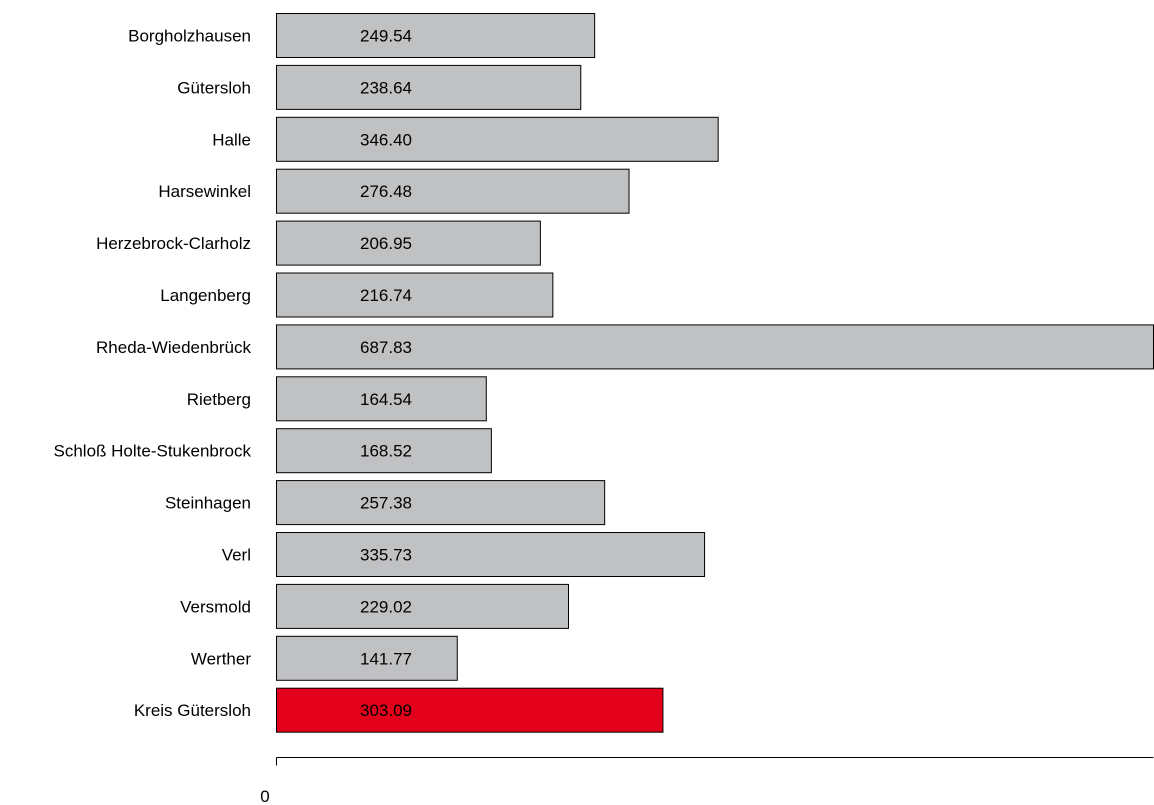 This screenshot has width=1154, height=805. What do you see at coordinates (386, 347) in the screenshot?
I see `value-label: 687.83` at bounding box center [386, 347].